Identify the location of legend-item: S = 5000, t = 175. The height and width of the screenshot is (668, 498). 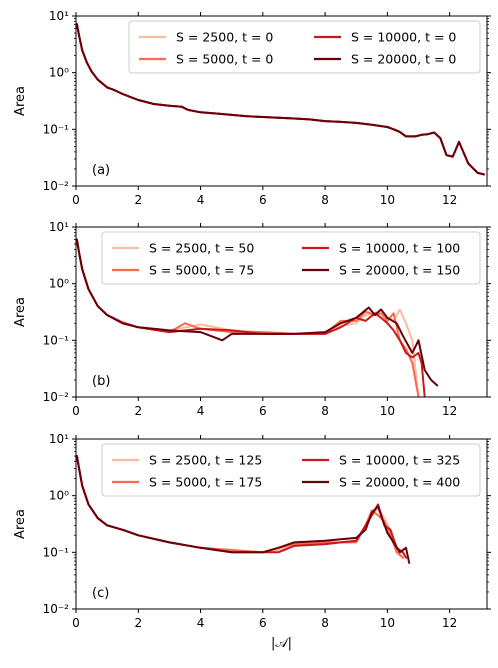
(187, 482).